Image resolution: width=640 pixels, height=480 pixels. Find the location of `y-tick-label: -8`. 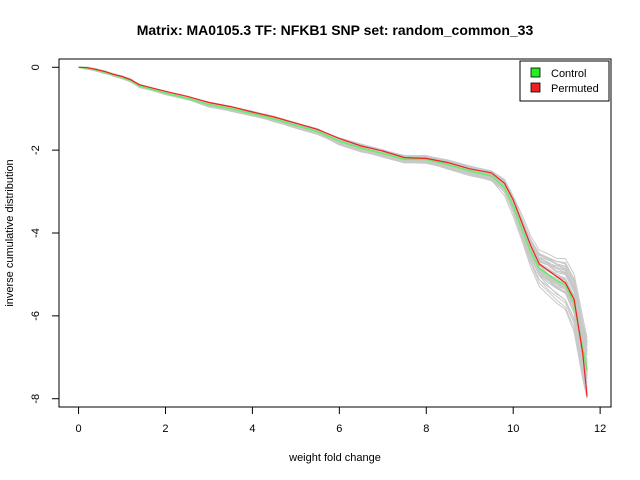

y-tick-label: -8 is located at coordinates (36, 399).